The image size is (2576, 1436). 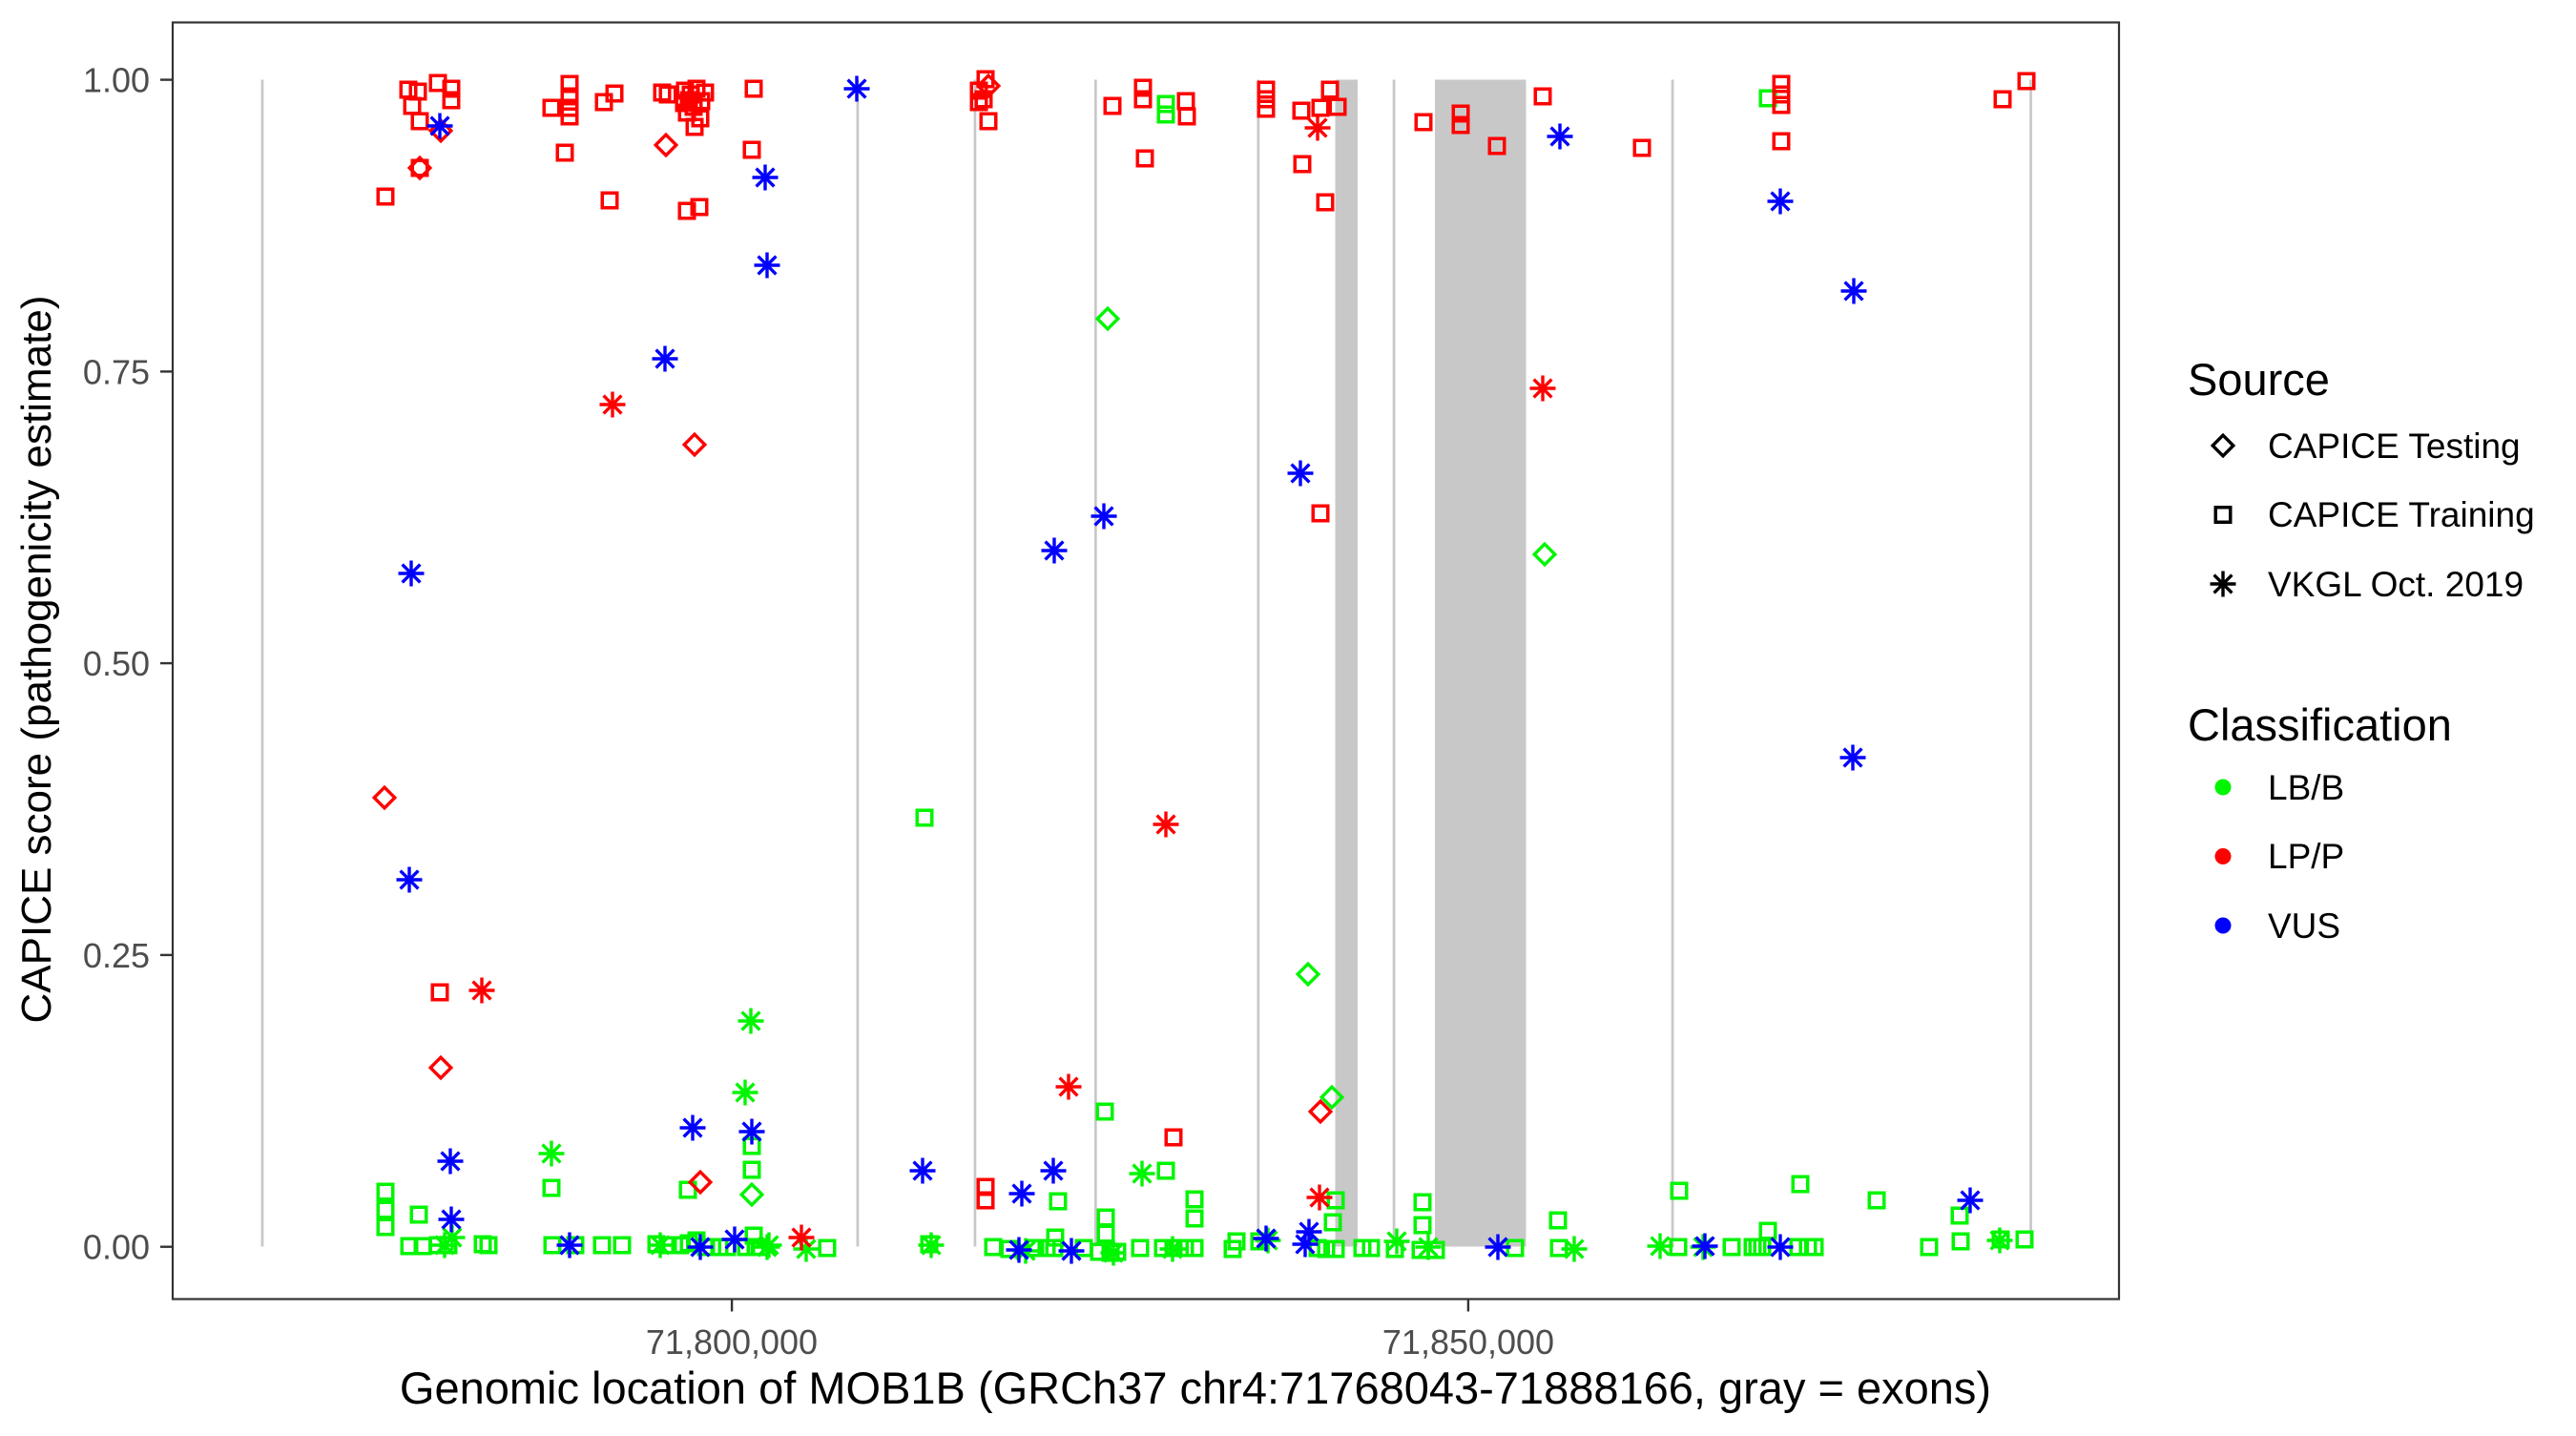 I want to click on svg-text: LB/B, so click(x=2306, y=787).